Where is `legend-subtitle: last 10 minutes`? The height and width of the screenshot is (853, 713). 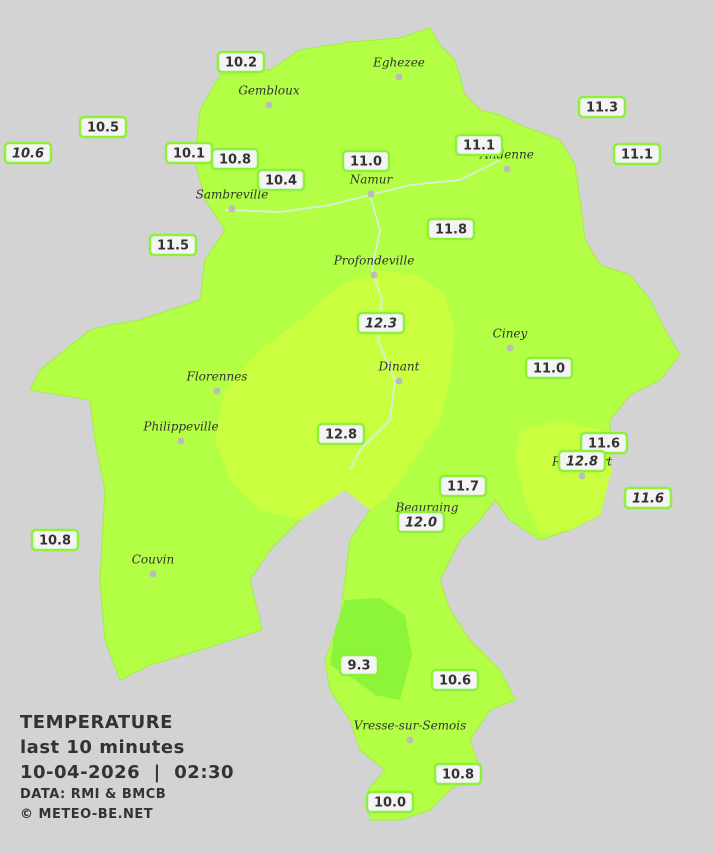
legend-subtitle: last 10 minutes is located at coordinates (102, 747).